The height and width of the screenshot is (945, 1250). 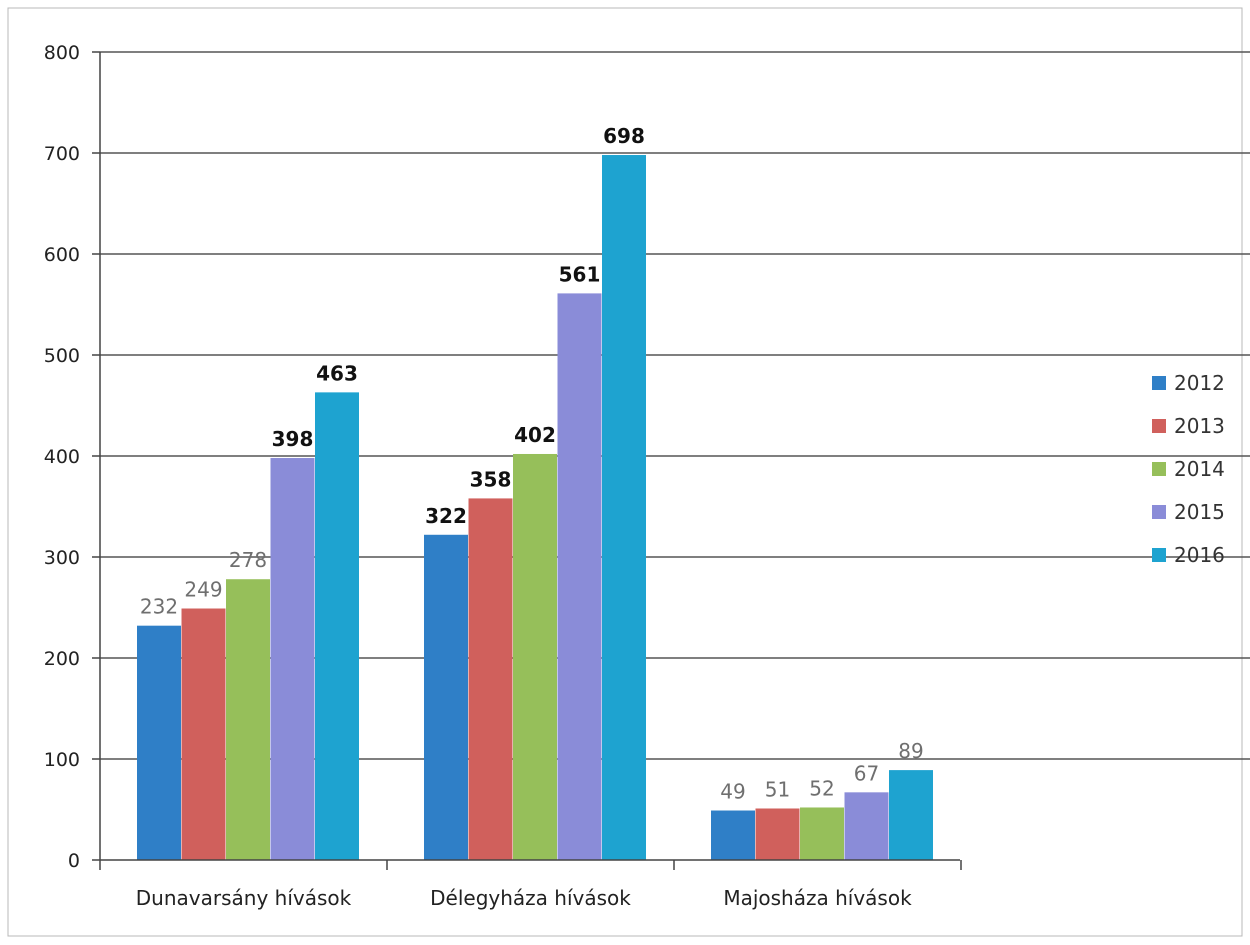 What do you see at coordinates (777, 789) in the screenshot?
I see `data-label-2013-2: 51` at bounding box center [777, 789].